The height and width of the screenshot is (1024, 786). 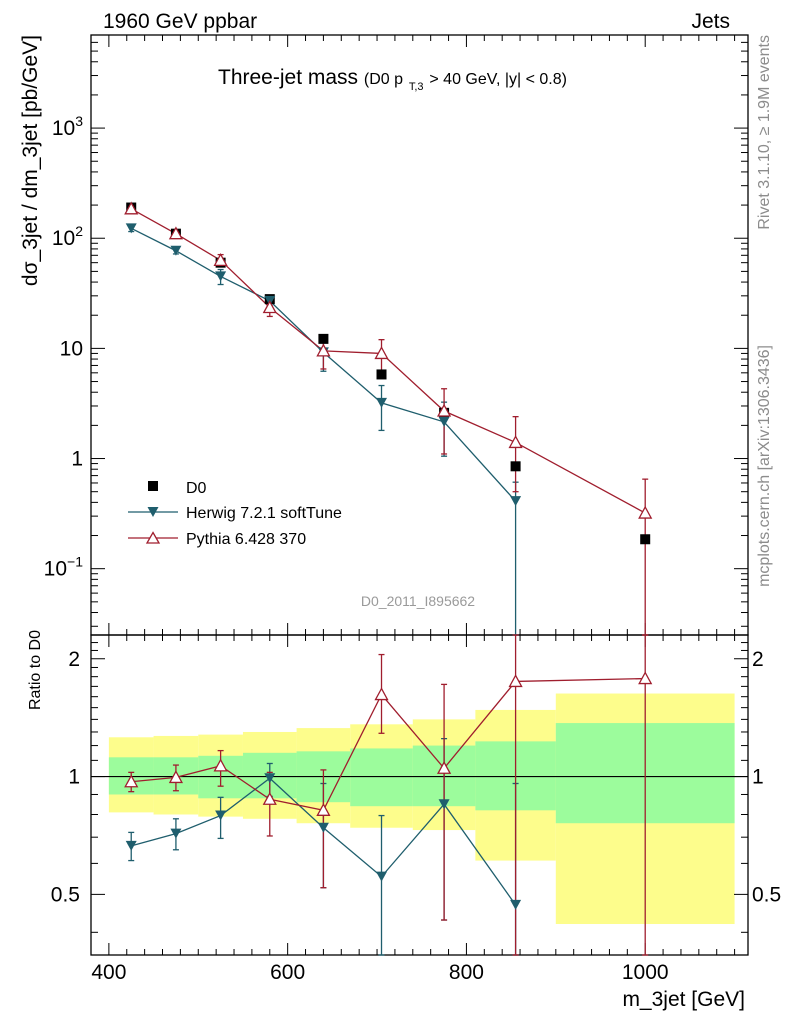 I want to click on green-band-bin, so click(x=381, y=777).